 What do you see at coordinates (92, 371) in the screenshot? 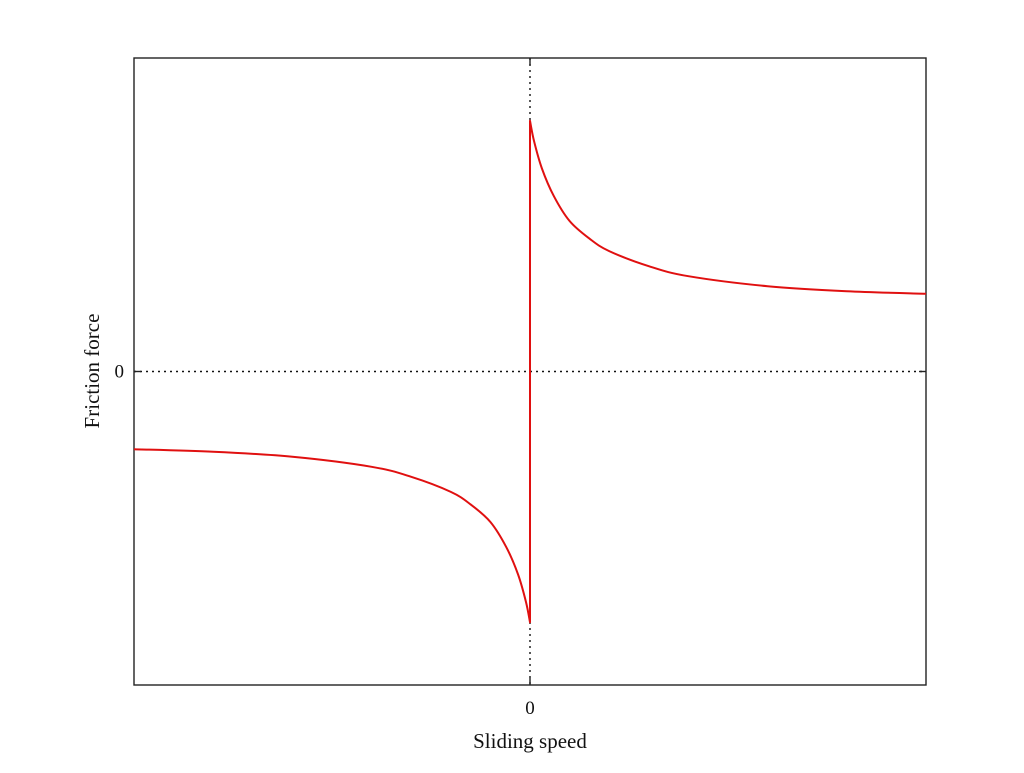
I see `y-axis-label: Friction force` at bounding box center [92, 371].